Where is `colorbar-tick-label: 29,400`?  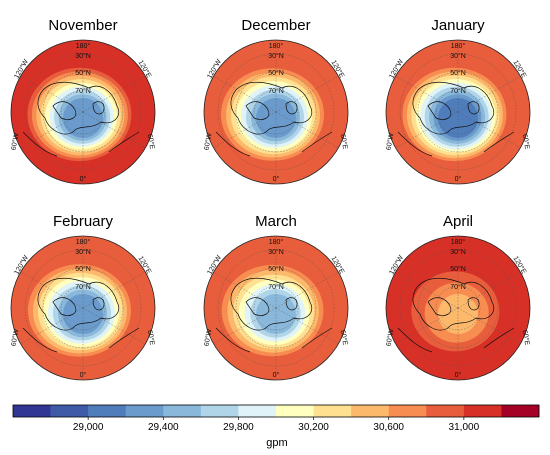 colorbar-tick-label: 29,400 is located at coordinates (163, 427).